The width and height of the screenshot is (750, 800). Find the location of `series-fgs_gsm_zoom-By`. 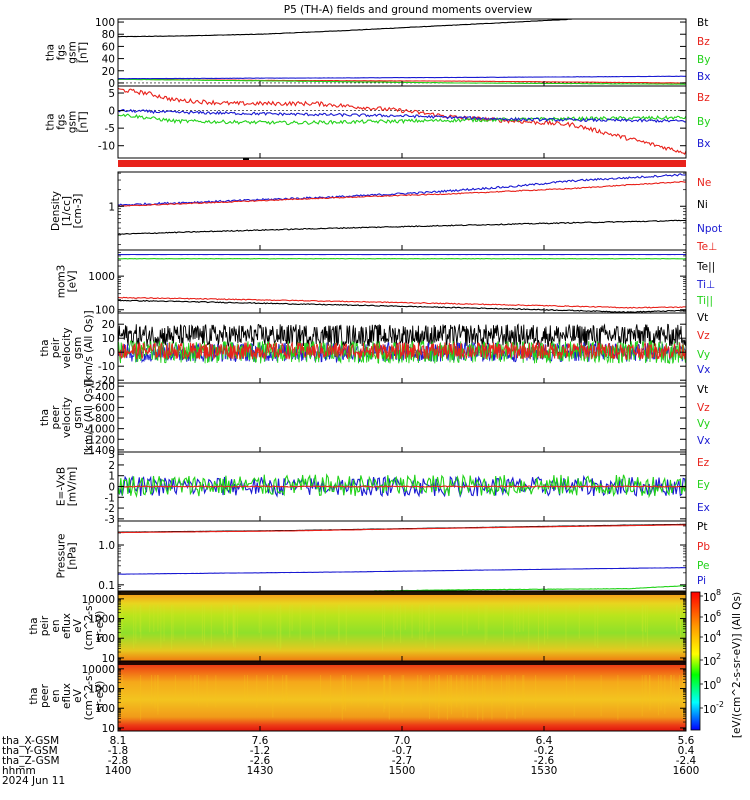

series-fgs_gsm_zoom-By is located at coordinates (402, 119).